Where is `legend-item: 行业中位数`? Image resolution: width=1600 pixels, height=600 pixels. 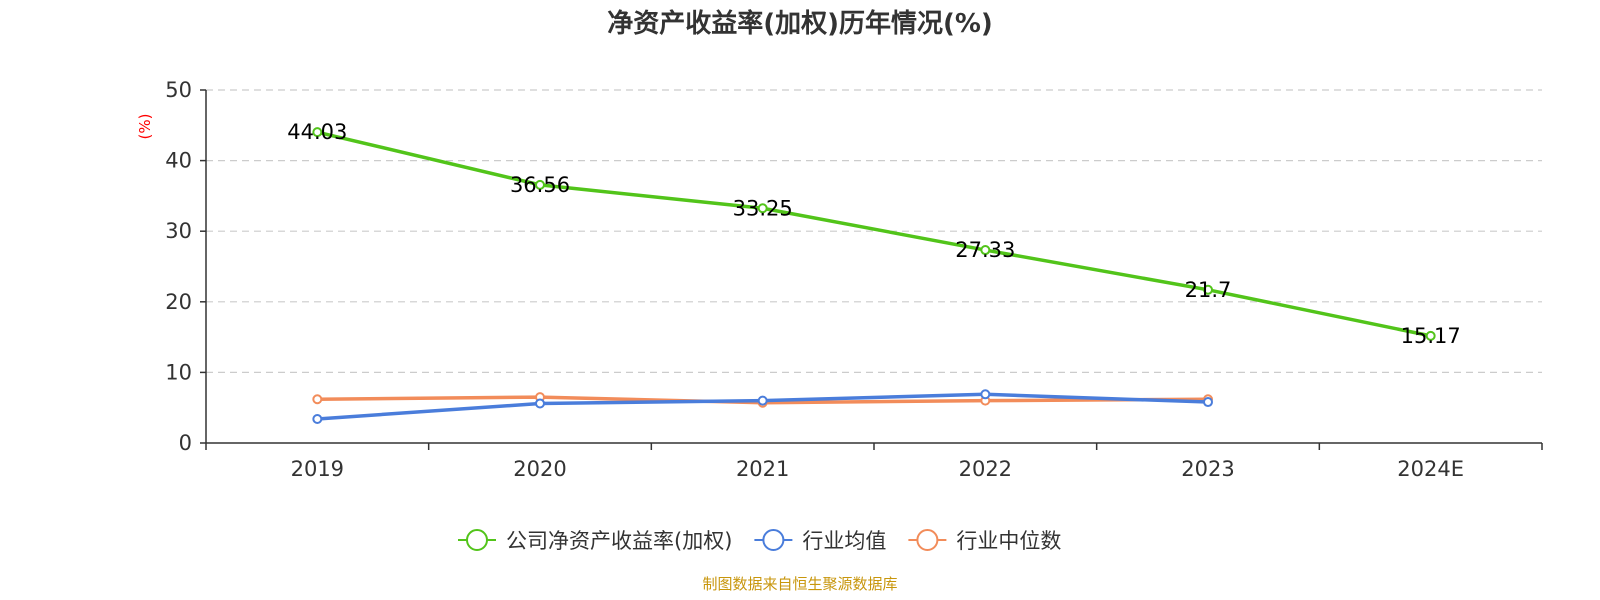
legend-item: 行业中位数 is located at coordinates (984, 541).